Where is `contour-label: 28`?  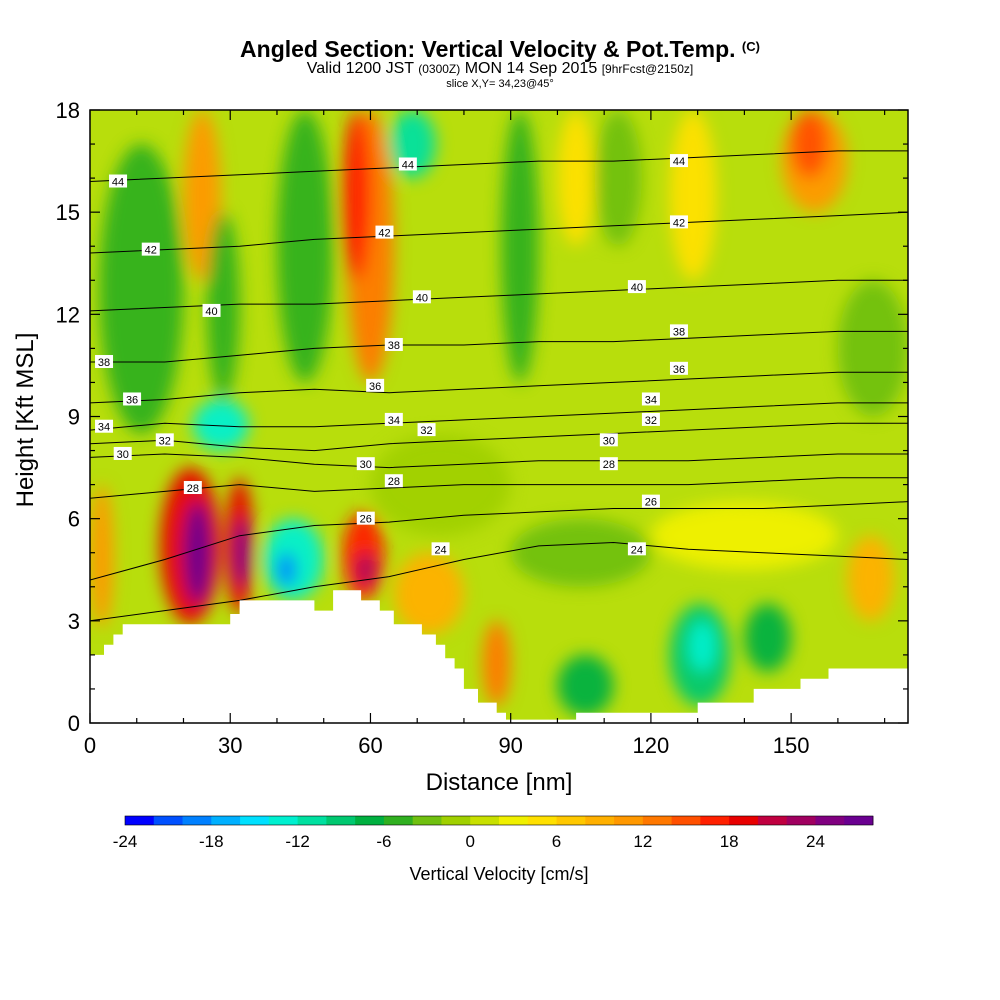 contour-label: 28 is located at coordinates (393, 481).